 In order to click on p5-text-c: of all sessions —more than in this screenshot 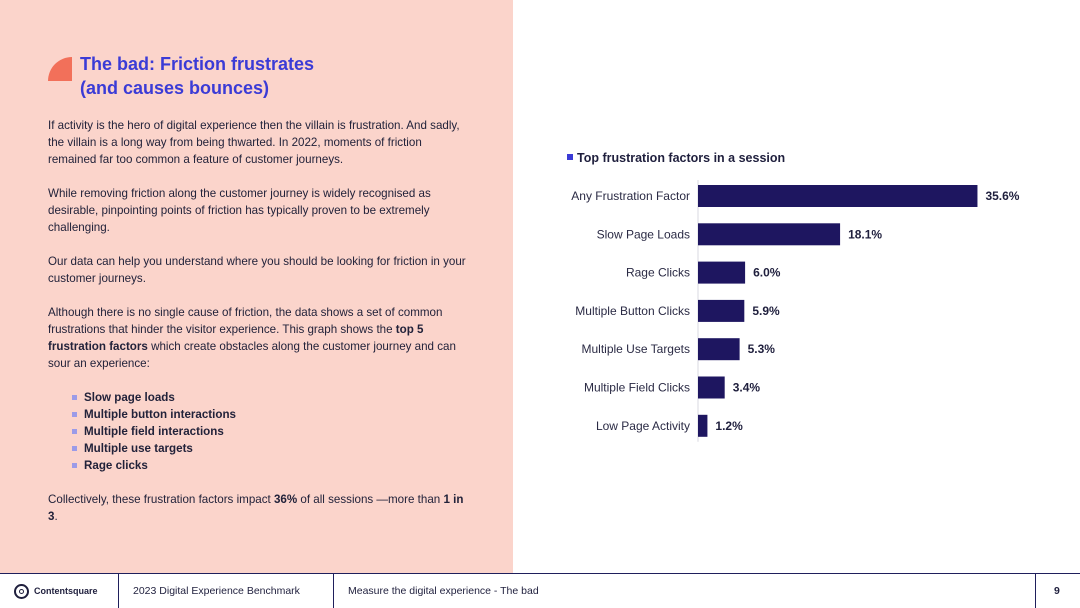, I will do `click(370, 499)`.